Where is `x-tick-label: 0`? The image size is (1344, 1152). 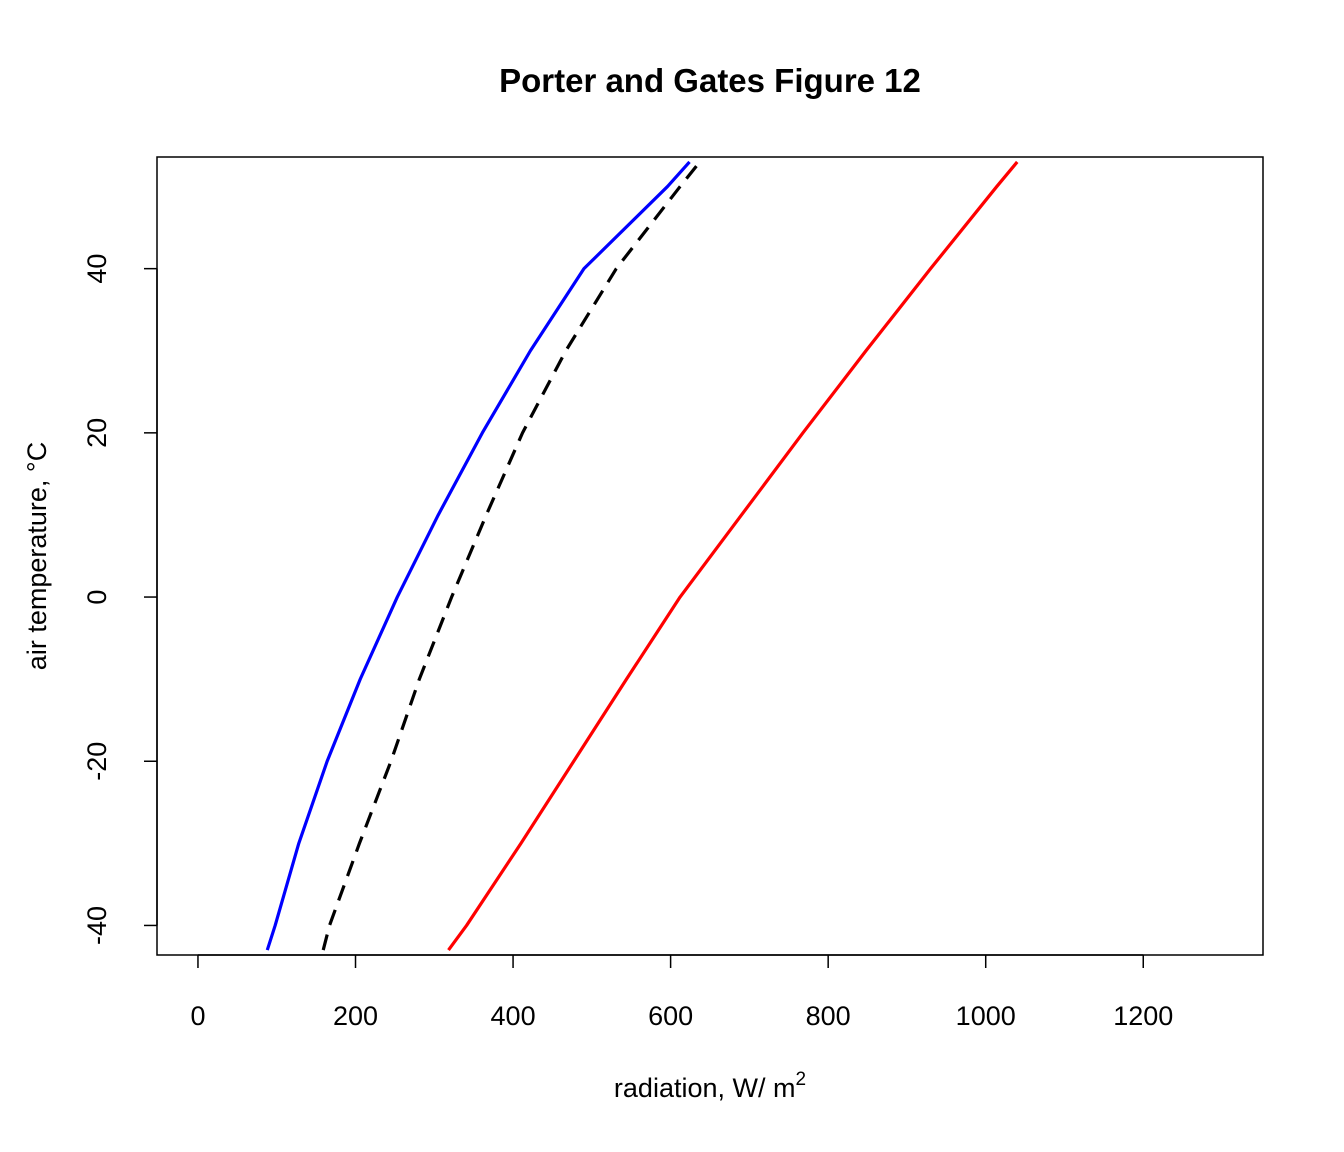 x-tick-label: 0 is located at coordinates (197, 1016).